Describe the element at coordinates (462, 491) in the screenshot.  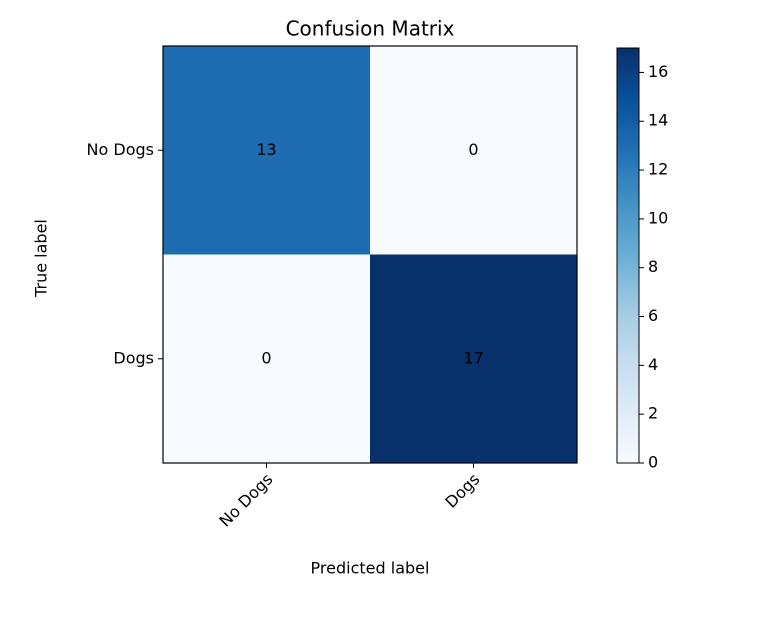
I see `x-tick-label: Dogs` at that location.